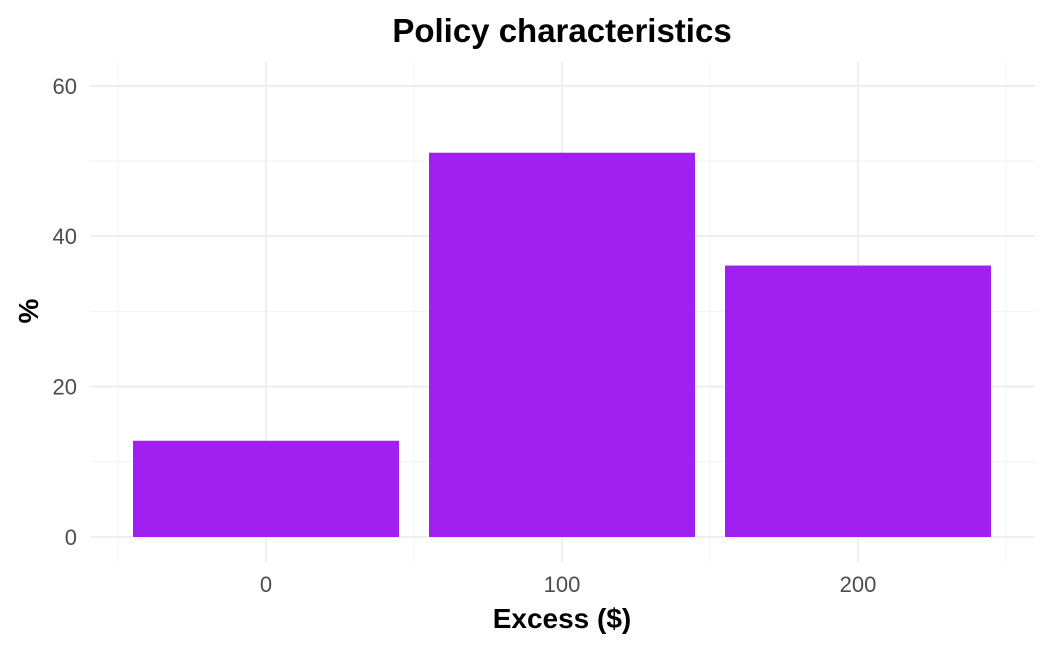 The width and height of the screenshot is (1050, 648). I want to click on y-axis-label: %, so click(28, 310).